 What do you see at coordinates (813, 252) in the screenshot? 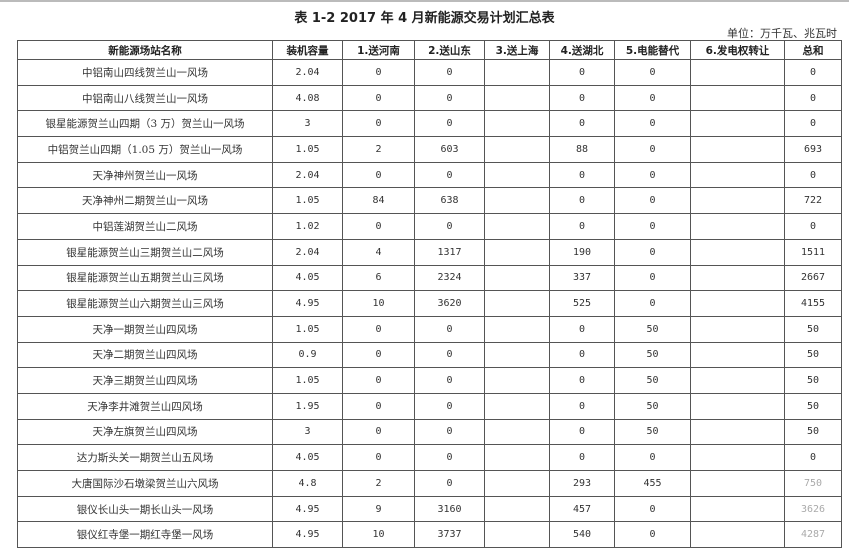
I see `cell-total: 1511` at bounding box center [813, 252].